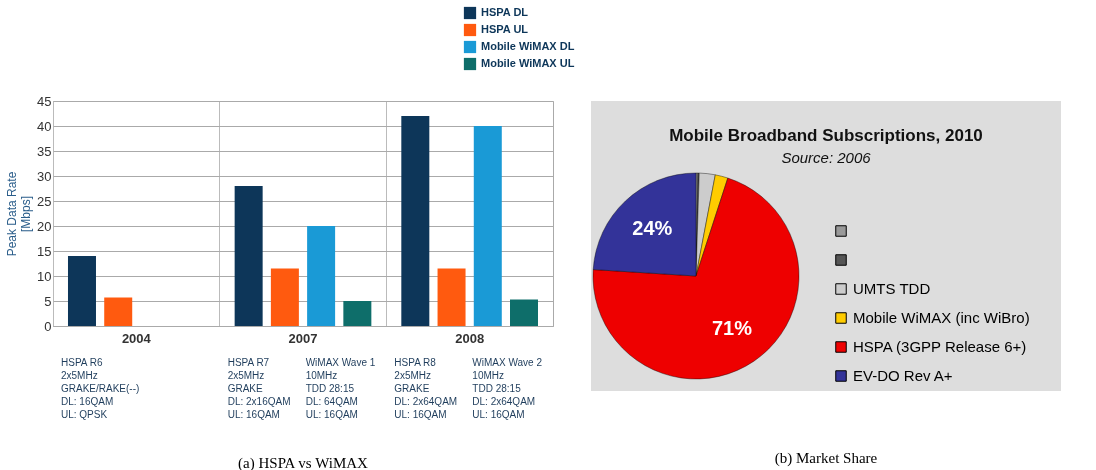  What do you see at coordinates (941, 317) in the screenshot?
I see `legend-label: Mobile WiMAX (inc WiBro)` at bounding box center [941, 317].